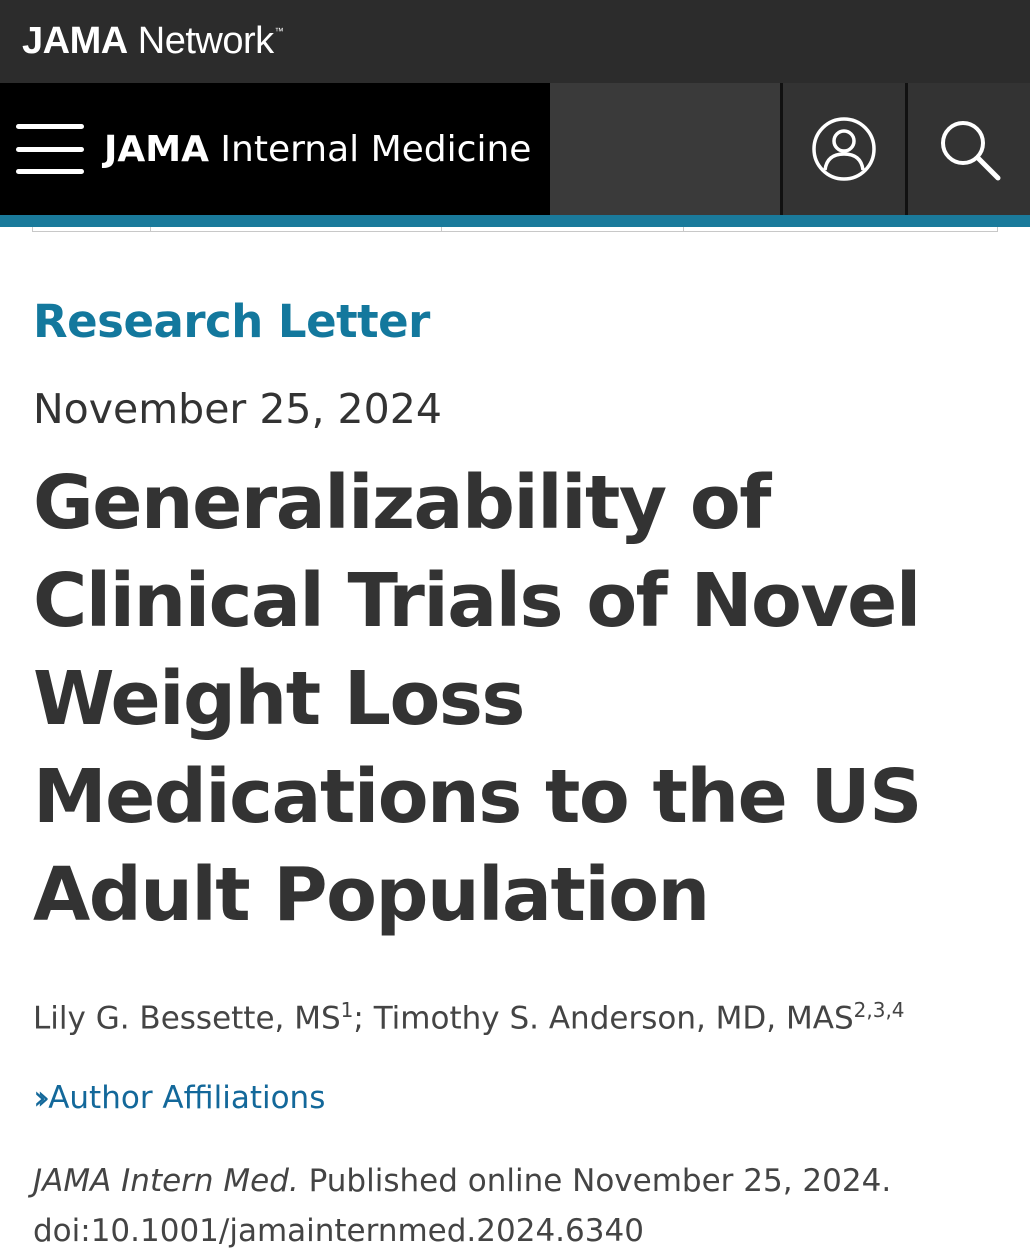 This screenshot has height=1256, width=1030. I want to click on jama-network-logo: JAMA Network™, so click(153, 41).